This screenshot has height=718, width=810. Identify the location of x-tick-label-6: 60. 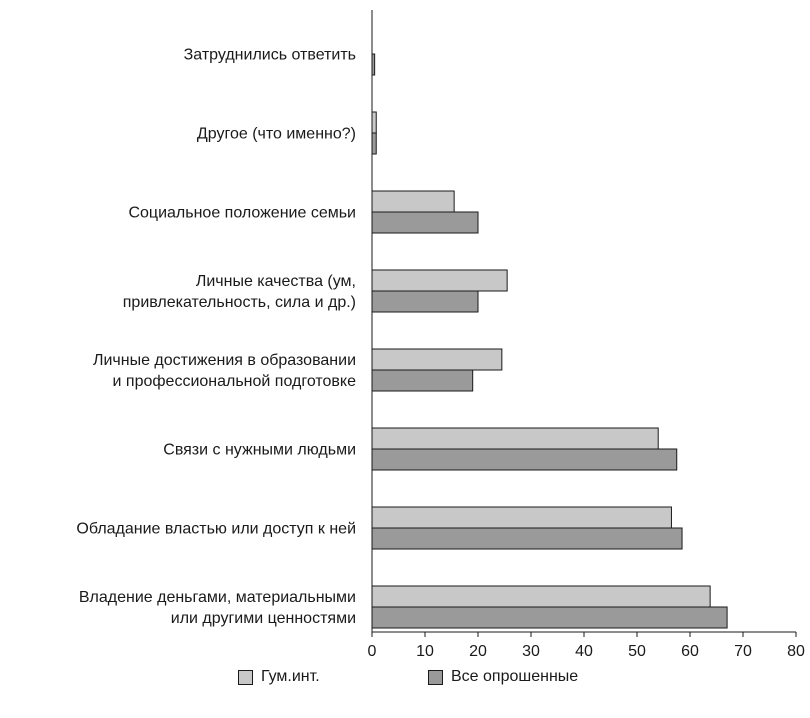
(690, 651).